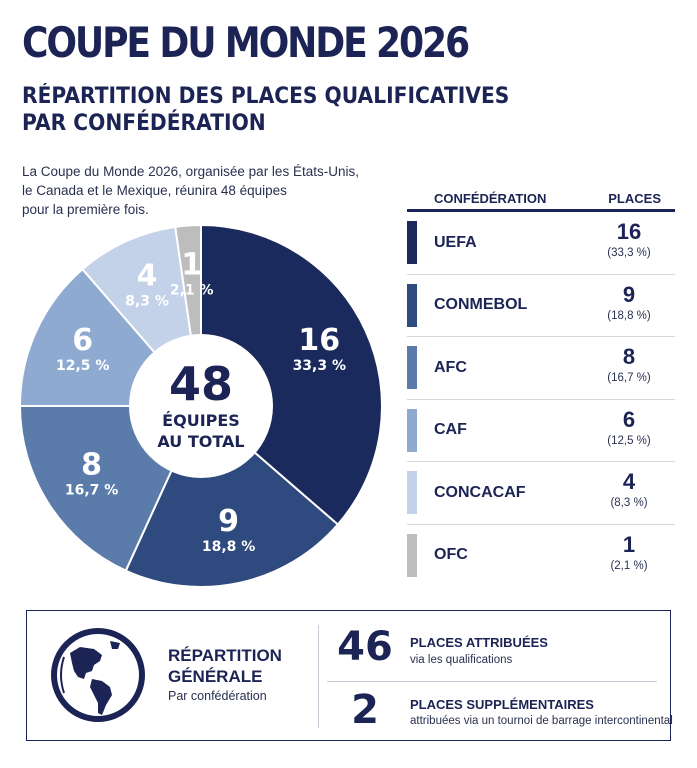 This screenshot has height=768, width=697. I want to click on color-swatch-conmebol, so click(412, 305).